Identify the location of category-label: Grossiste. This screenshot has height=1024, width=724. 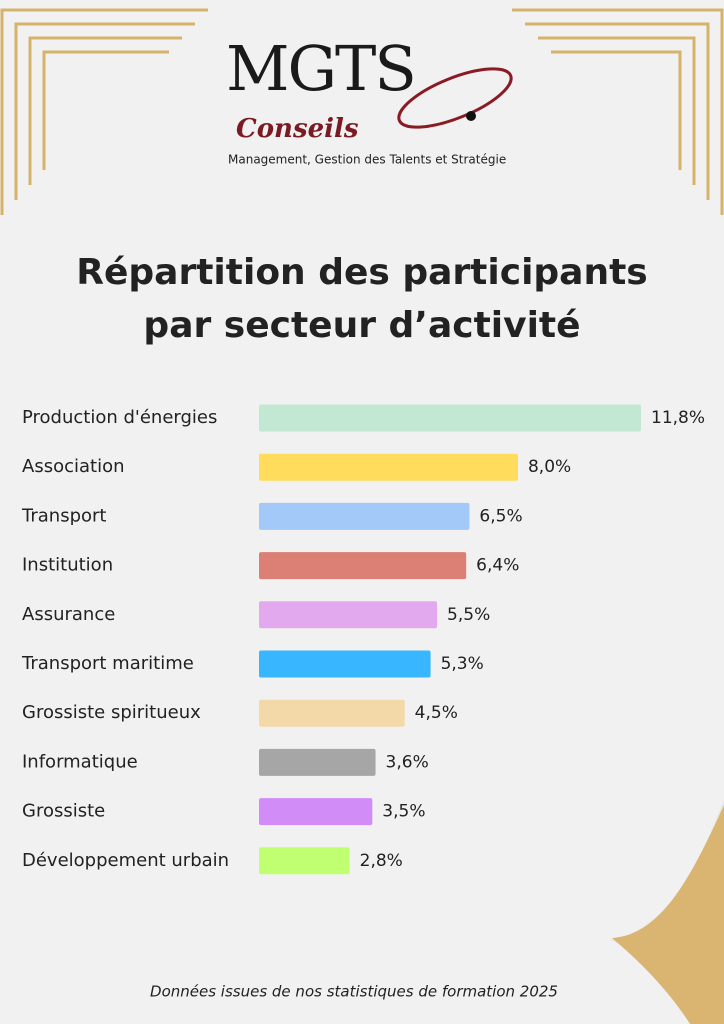
(63, 811).